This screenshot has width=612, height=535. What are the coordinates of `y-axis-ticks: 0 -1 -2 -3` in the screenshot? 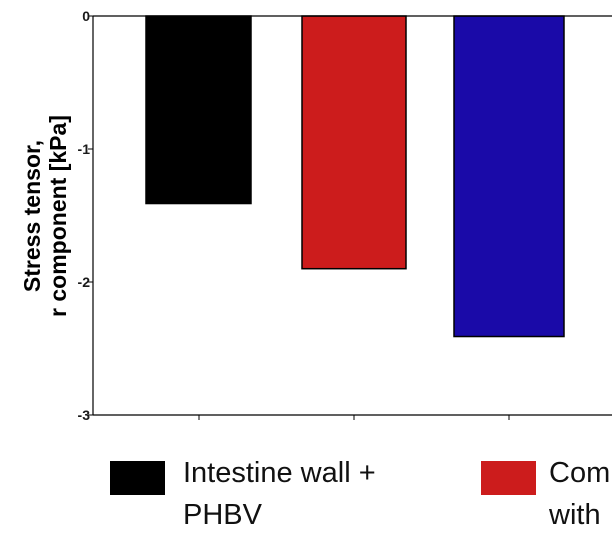 It's located at (85, 215).